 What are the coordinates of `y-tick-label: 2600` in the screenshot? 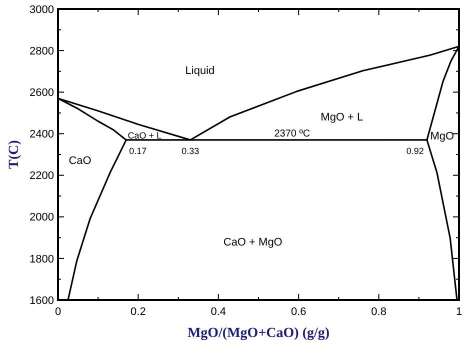 It's located at (42, 92).